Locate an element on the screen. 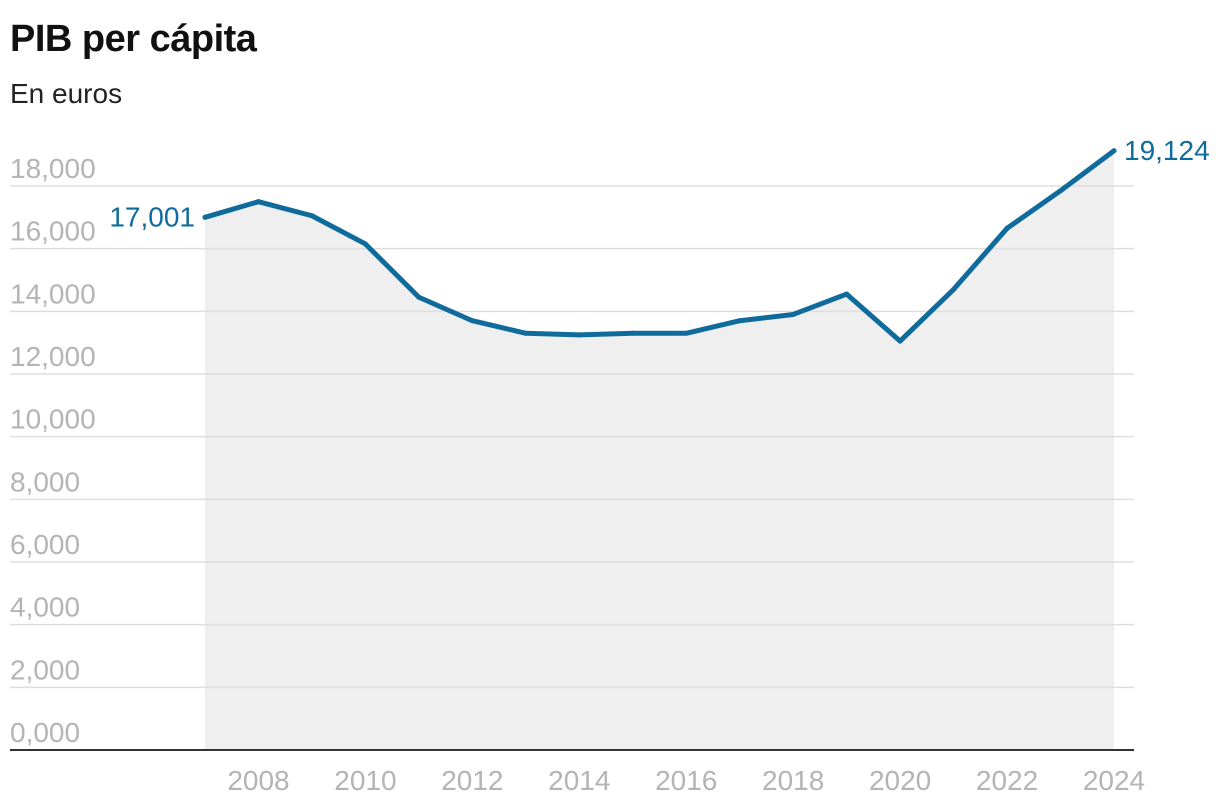 Image resolution: width=1220 pixels, height=804 pixels. annotations: 17,001 19,124 is located at coordinates (659, 184).